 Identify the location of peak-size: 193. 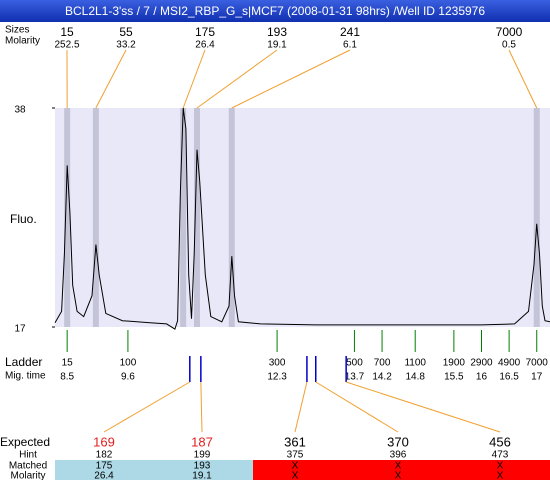
(277, 32).